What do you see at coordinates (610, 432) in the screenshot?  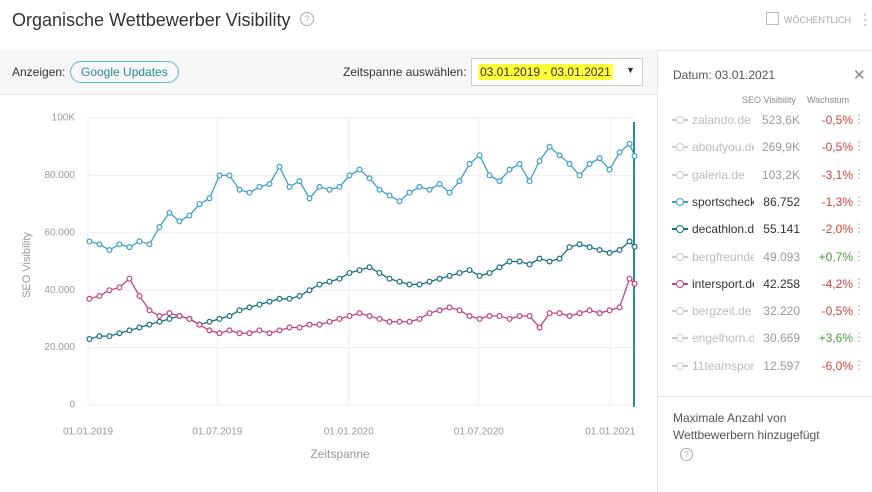 I see `x-tick-label: 01.01.2021` at bounding box center [610, 432].